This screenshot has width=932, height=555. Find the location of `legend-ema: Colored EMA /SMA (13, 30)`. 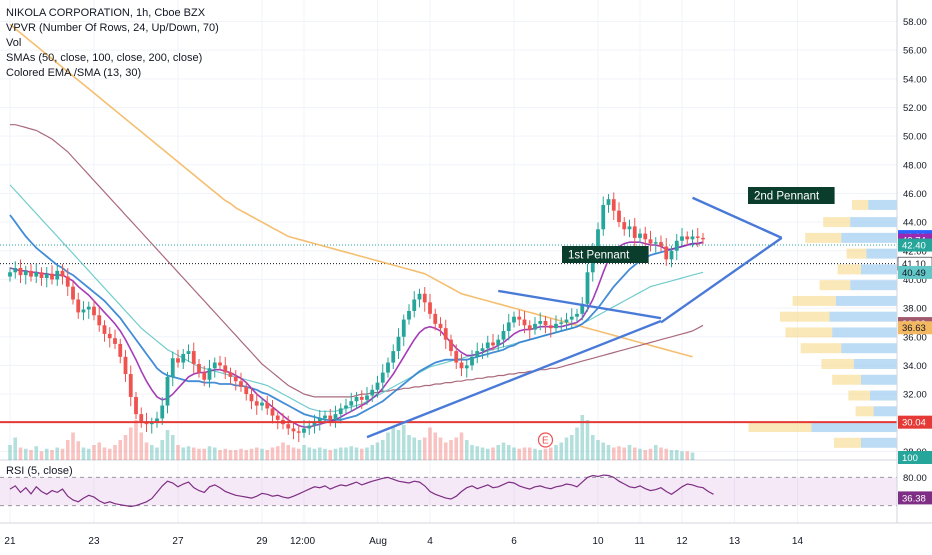

legend-ema: Colored EMA /SMA (13, 30) is located at coordinates (74, 73).